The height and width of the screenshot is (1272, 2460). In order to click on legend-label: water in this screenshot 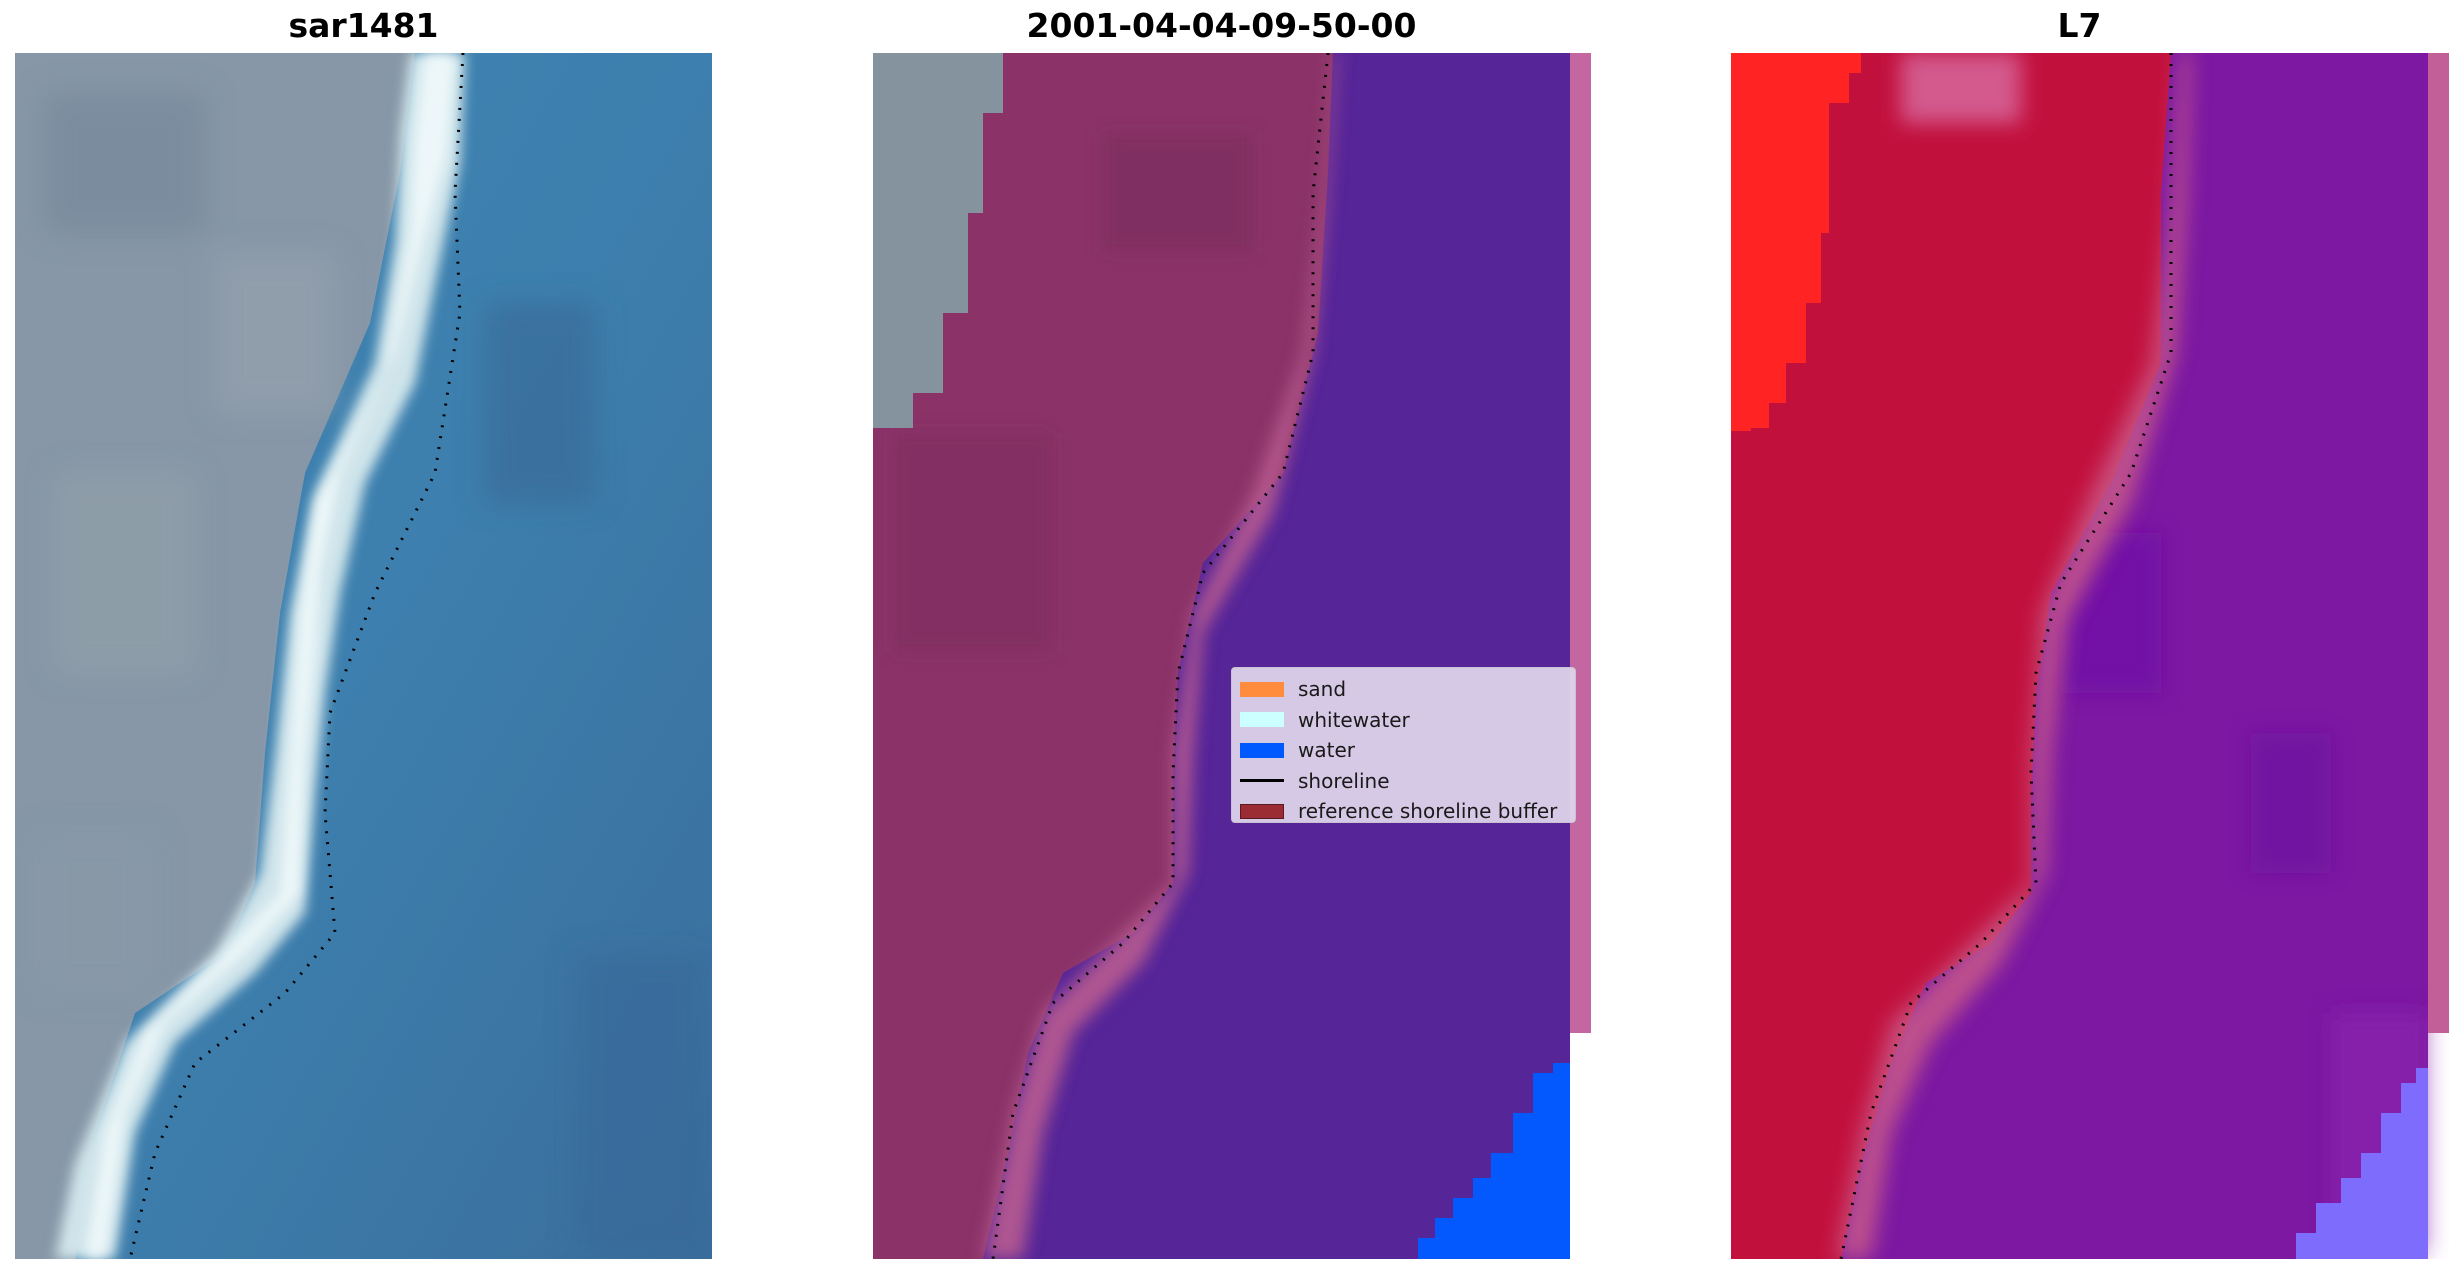, I will do `click(1326, 750)`.